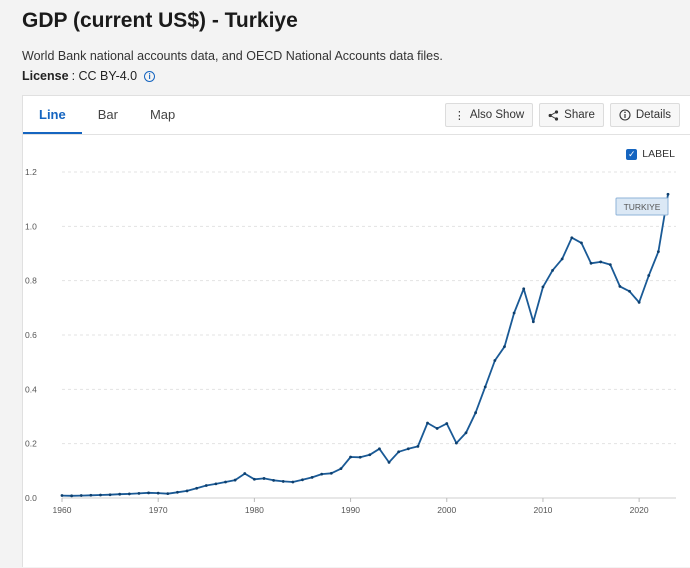 This screenshot has width=690, height=568. I want to click on y-tick-label: 0.2, so click(31, 444).